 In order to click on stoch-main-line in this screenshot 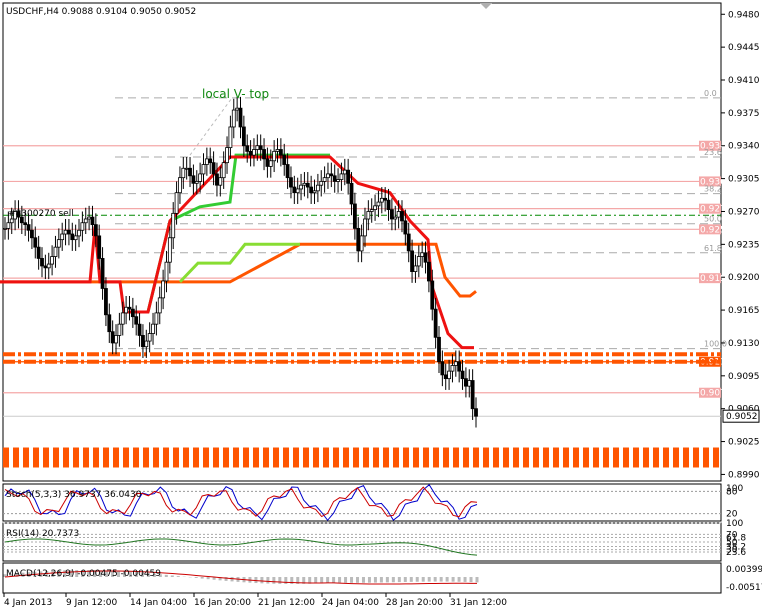, I will do `click(241, 502)`.